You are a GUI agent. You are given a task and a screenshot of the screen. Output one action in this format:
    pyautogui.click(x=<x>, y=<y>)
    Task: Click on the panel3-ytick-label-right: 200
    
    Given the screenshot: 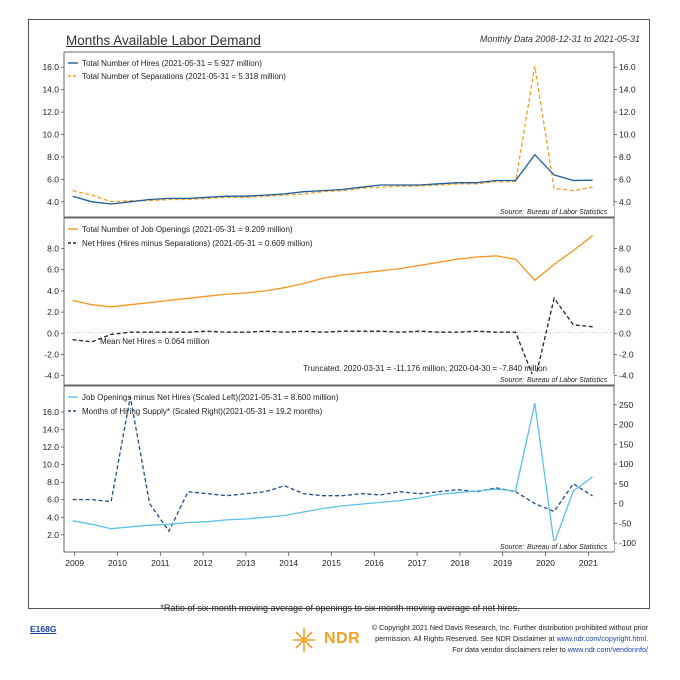 What is the action you would take?
    pyautogui.click(x=626, y=425)
    